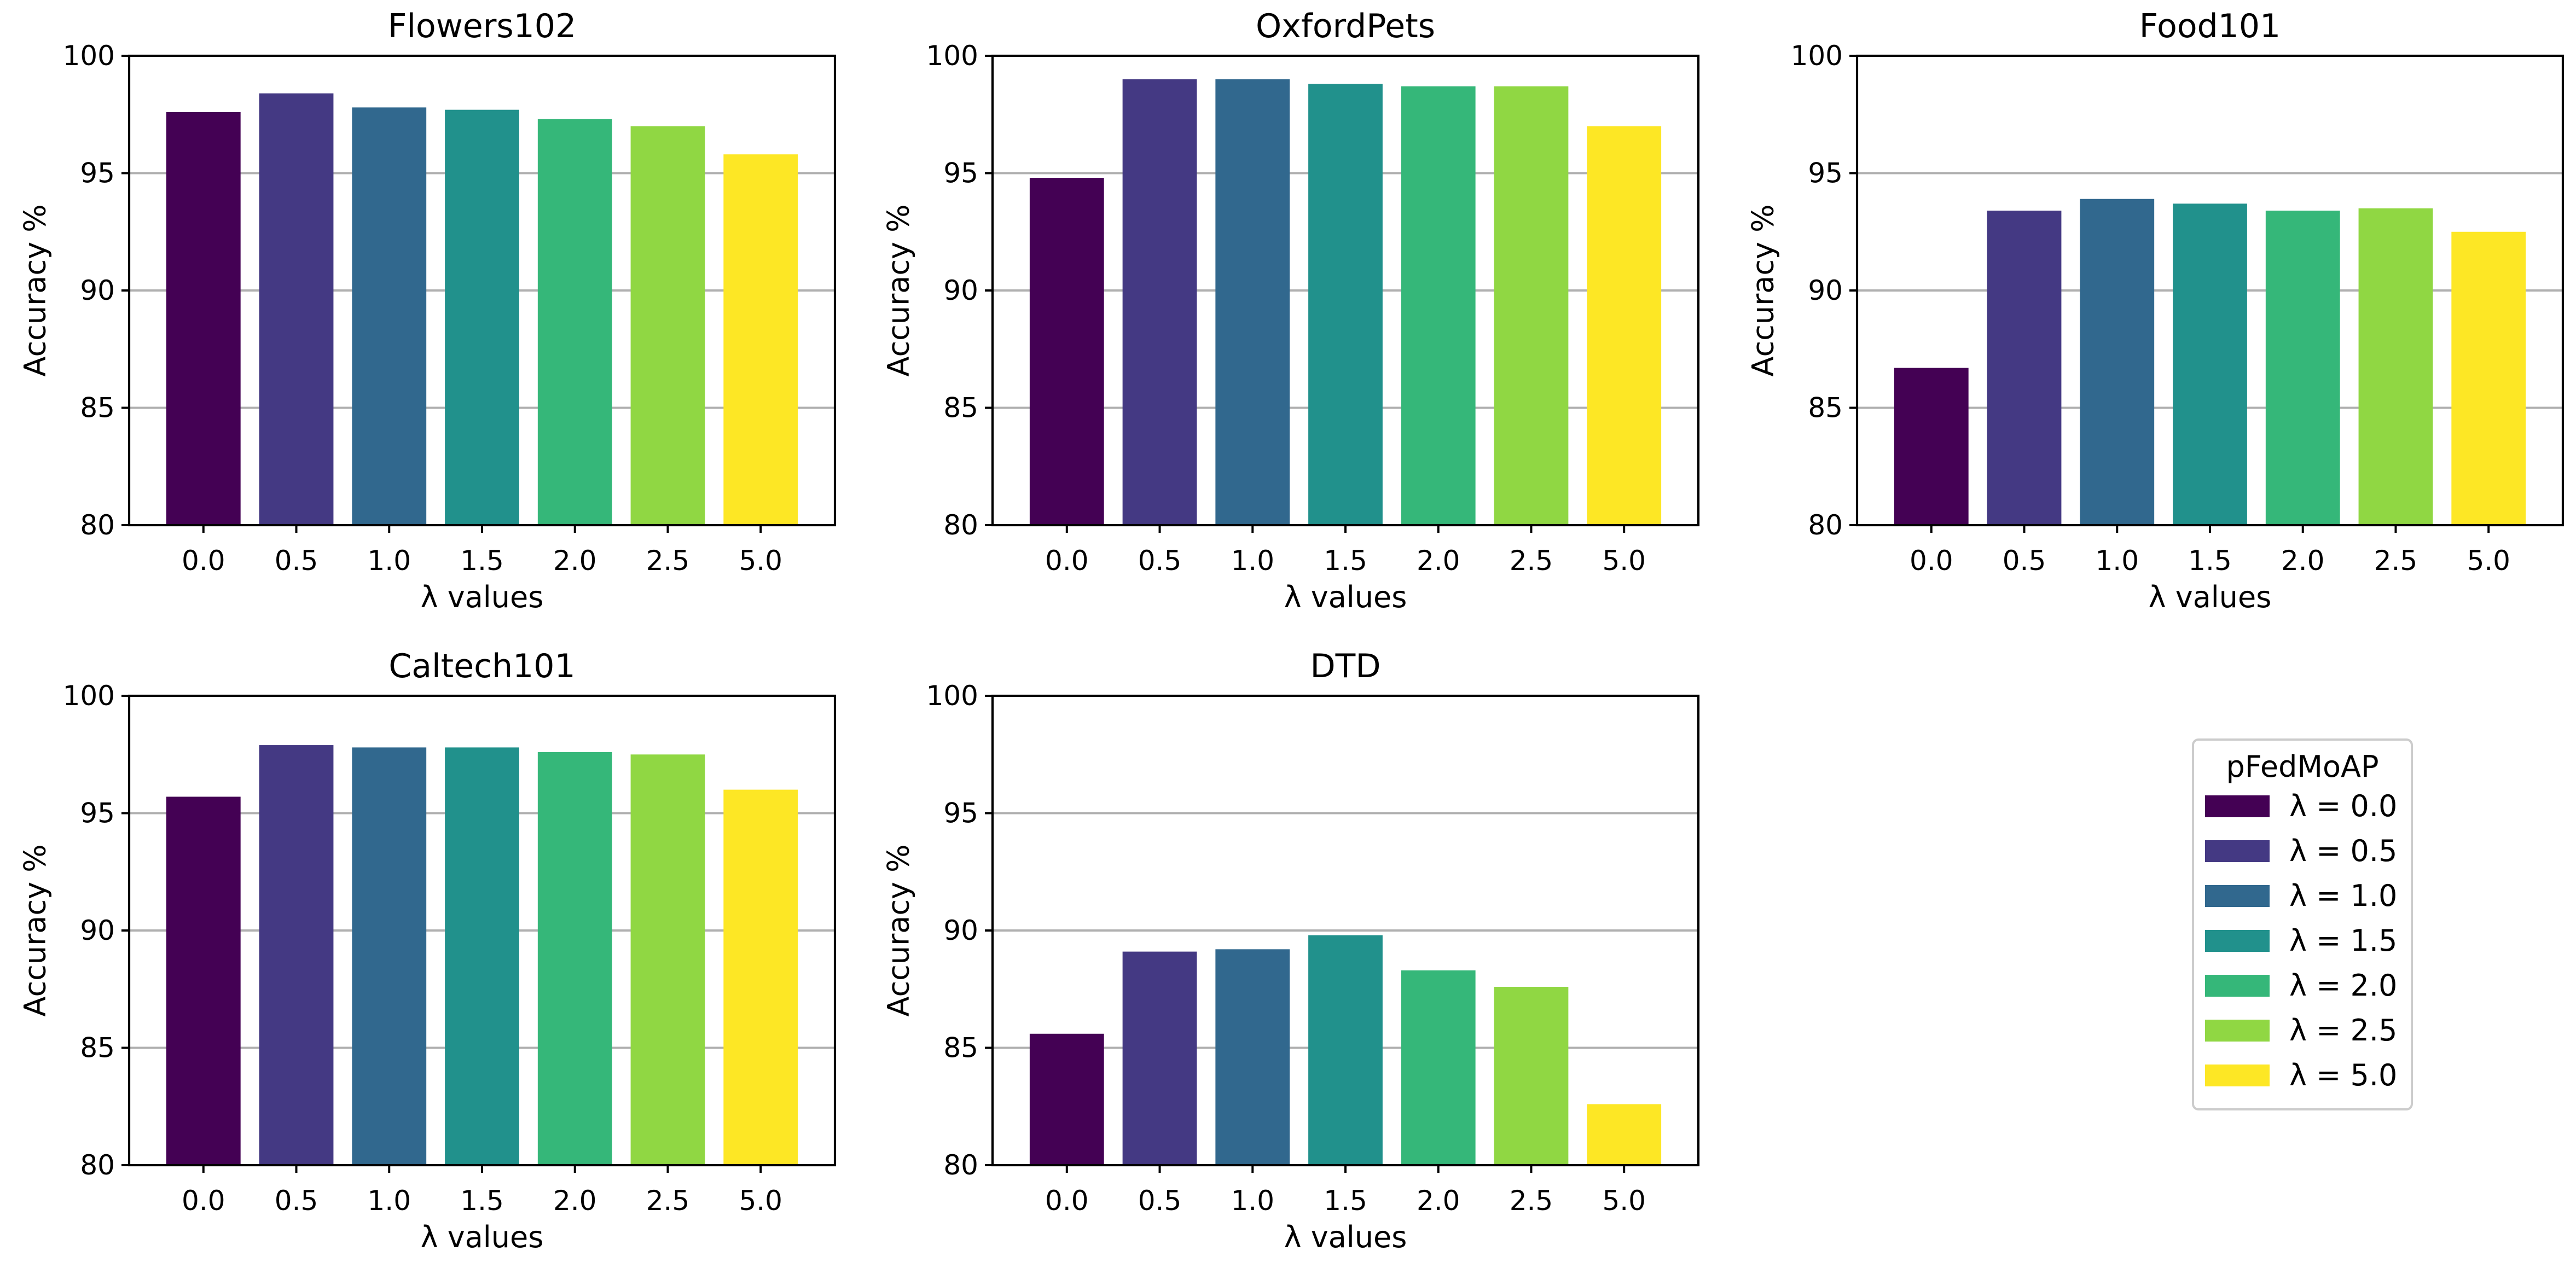  Describe the element at coordinates (2343, 851) in the screenshot. I see `legend-label: λ = 0.5` at that location.